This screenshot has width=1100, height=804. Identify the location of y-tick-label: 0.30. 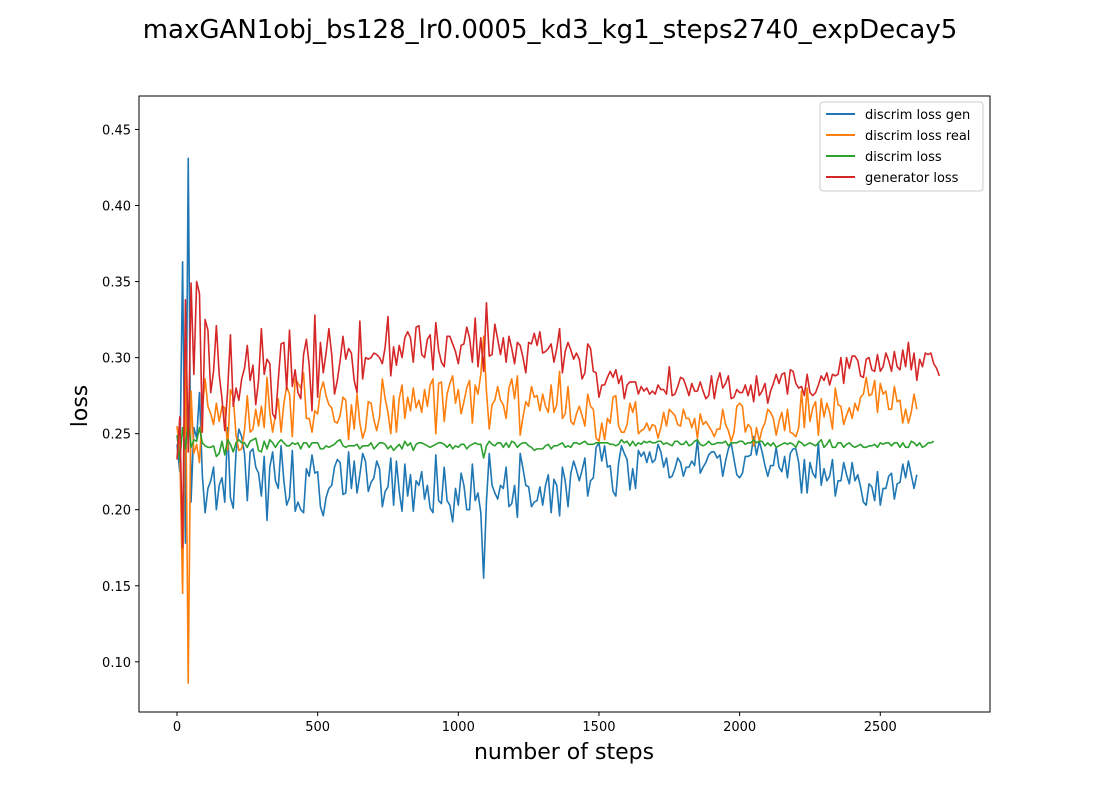
(116, 359).